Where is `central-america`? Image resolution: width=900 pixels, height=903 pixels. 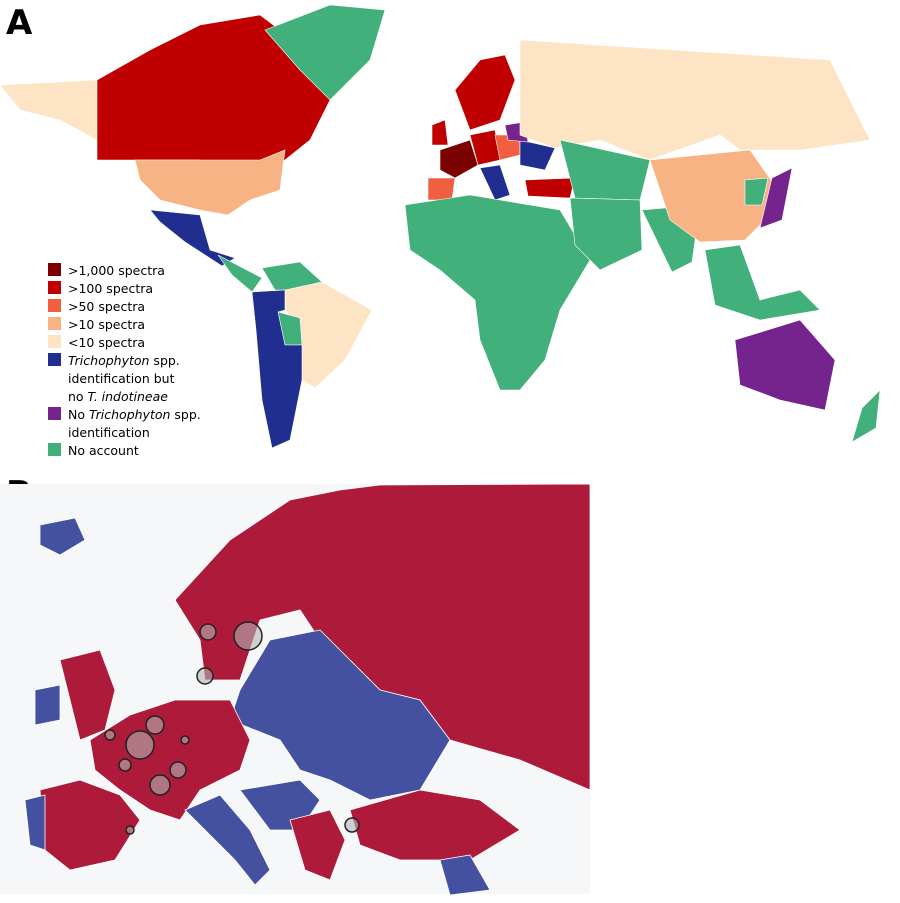
central-america is located at coordinates (240, 273).